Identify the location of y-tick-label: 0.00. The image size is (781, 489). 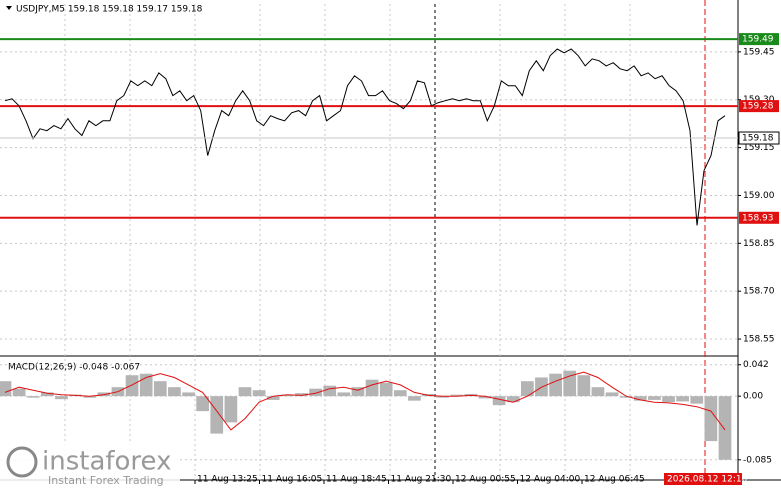
(753, 397).